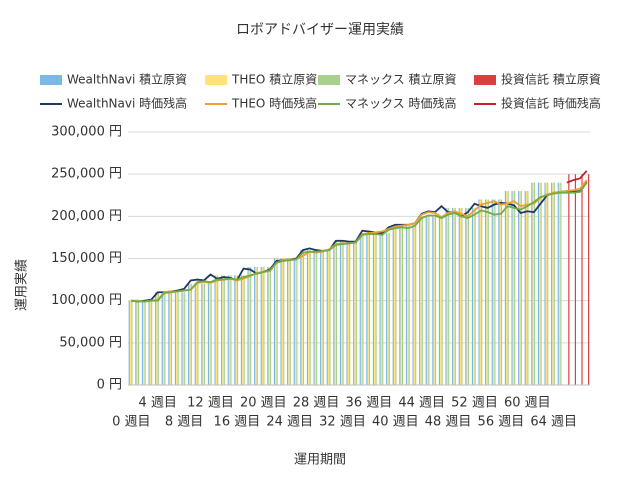 Image resolution: width=640 pixels, height=480 pixels. I want to click on x-axis-title: 運用期間, so click(320, 460).